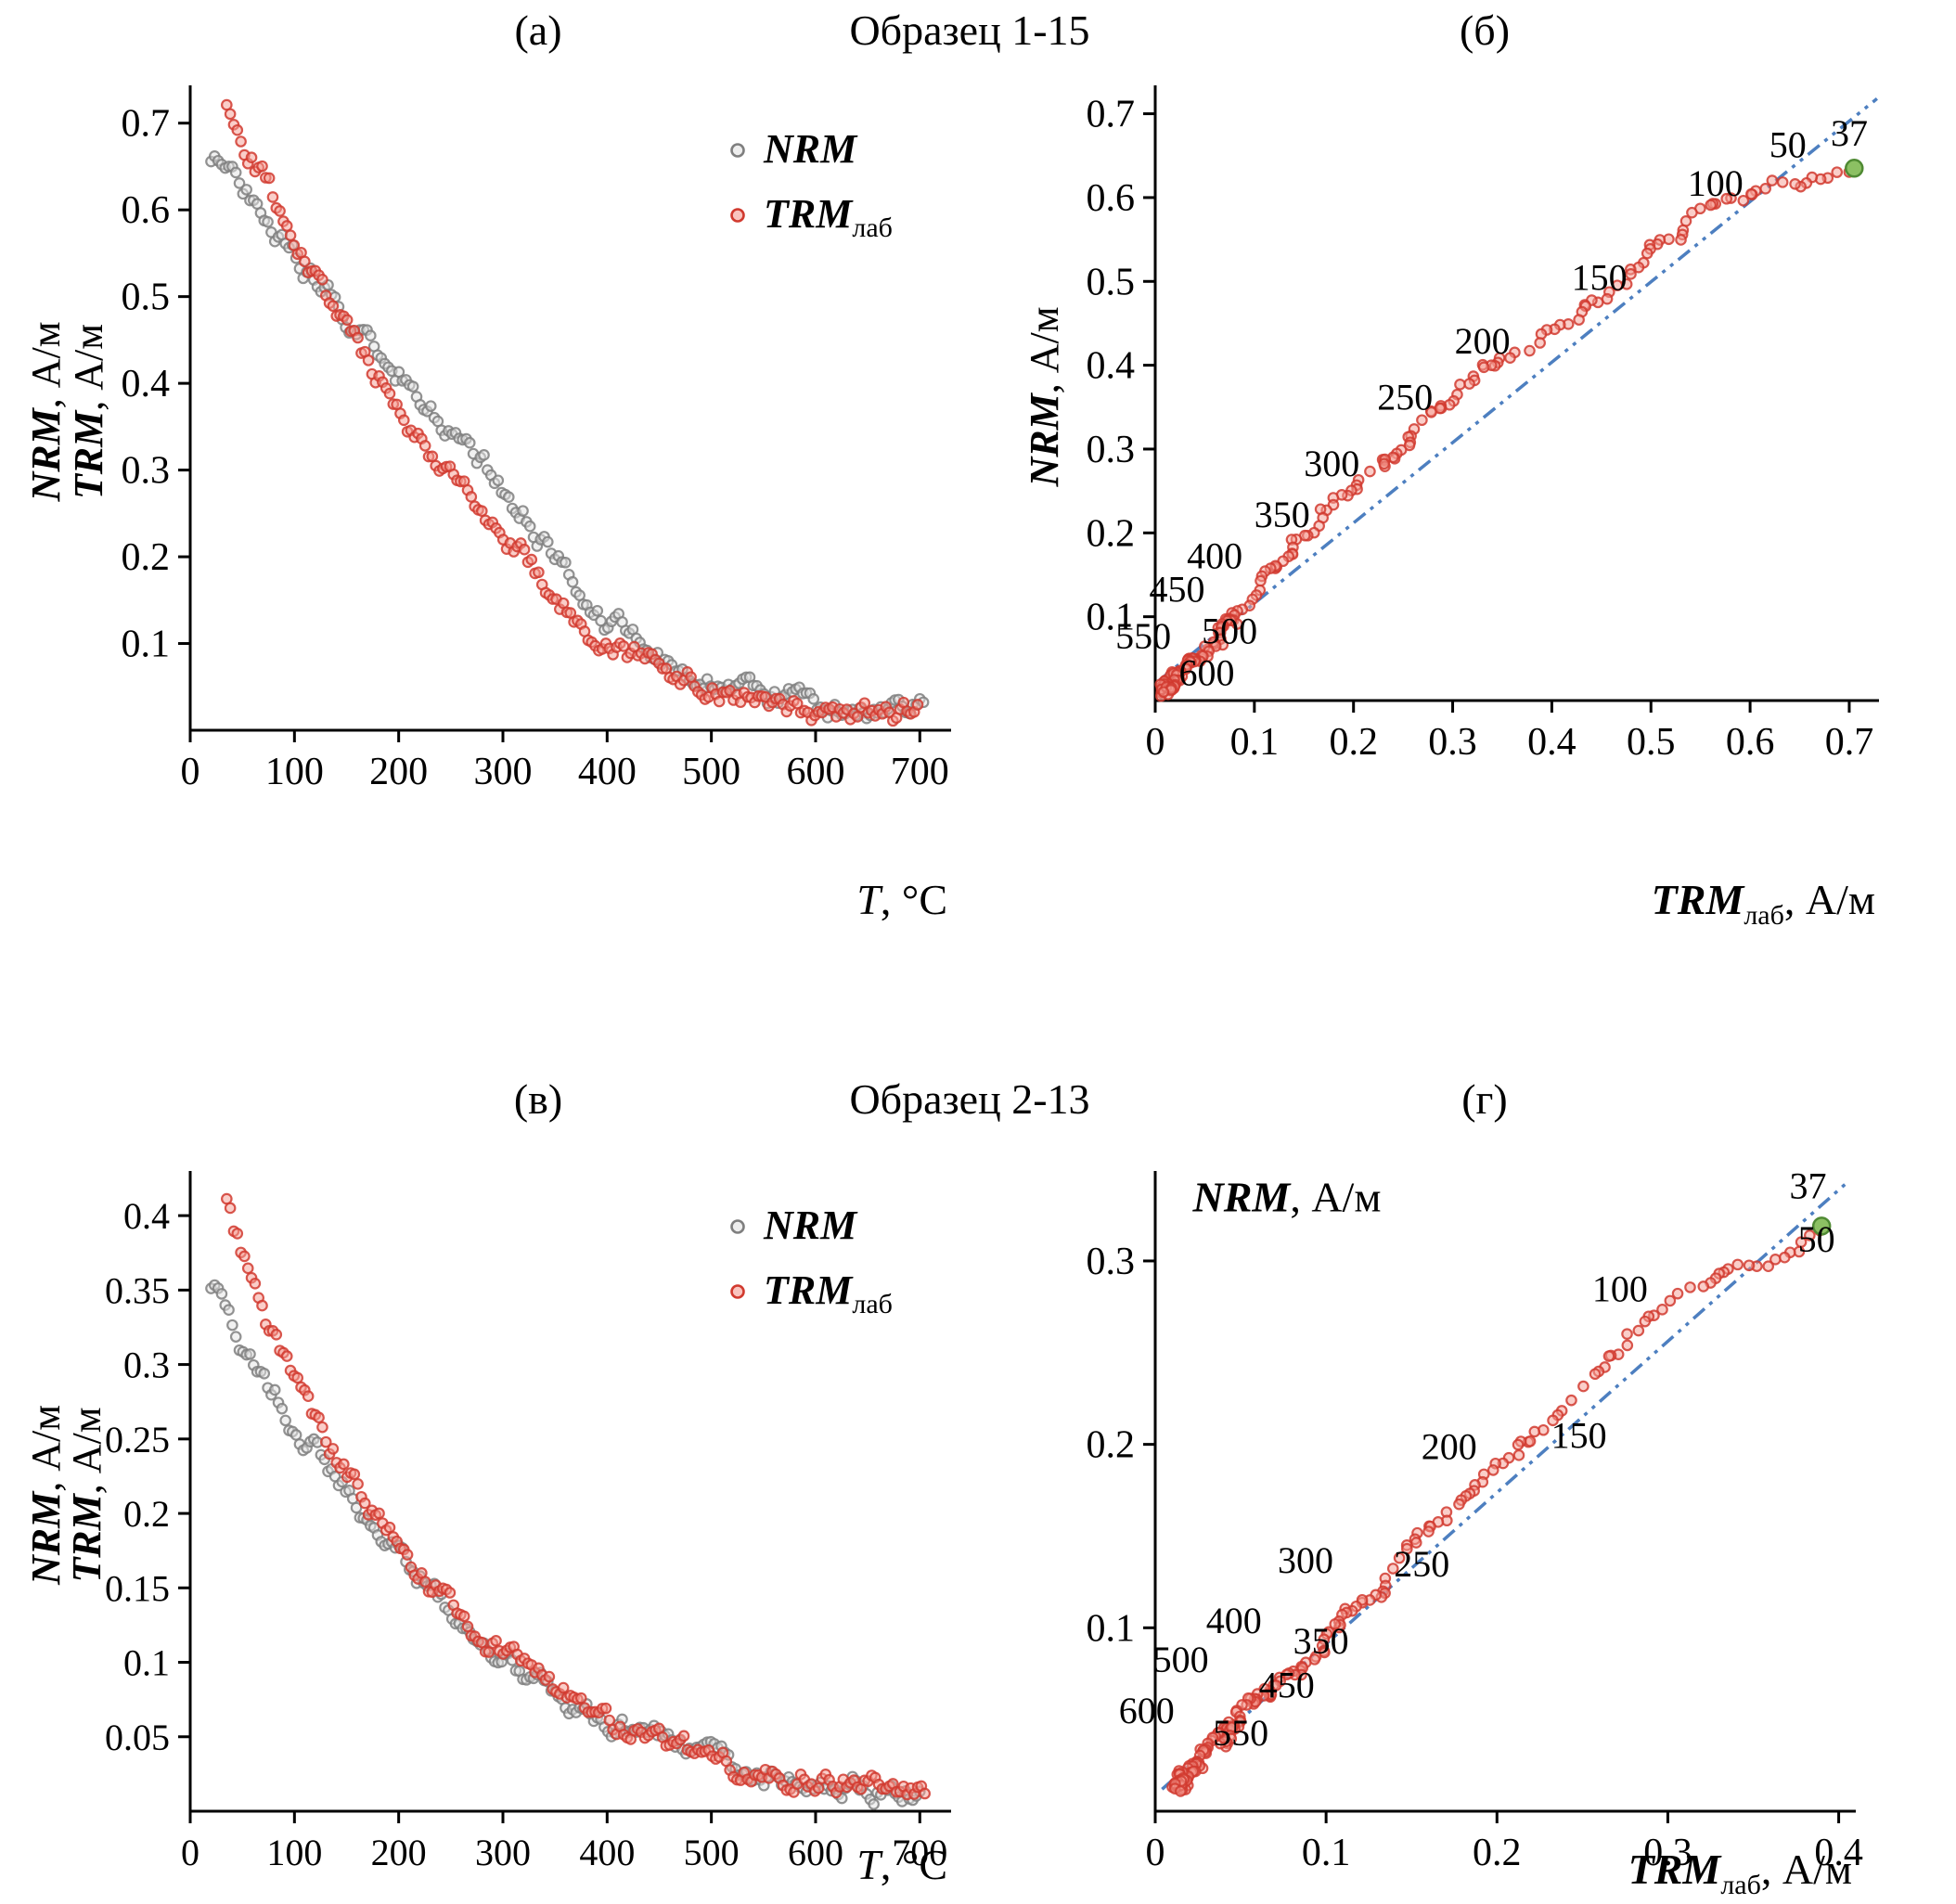  What do you see at coordinates (810, 149) in the screenshot?
I see `legend-label: NRM` at bounding box center [810, 149].